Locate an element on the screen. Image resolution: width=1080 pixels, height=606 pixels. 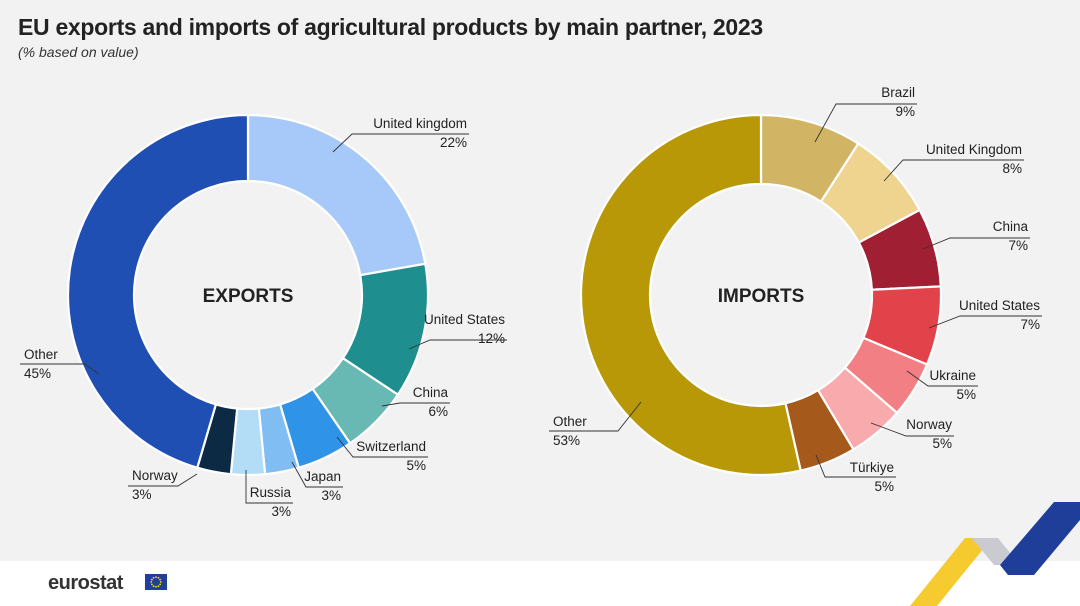
center-label: EXPORTS is located at coordinates (248, 296).